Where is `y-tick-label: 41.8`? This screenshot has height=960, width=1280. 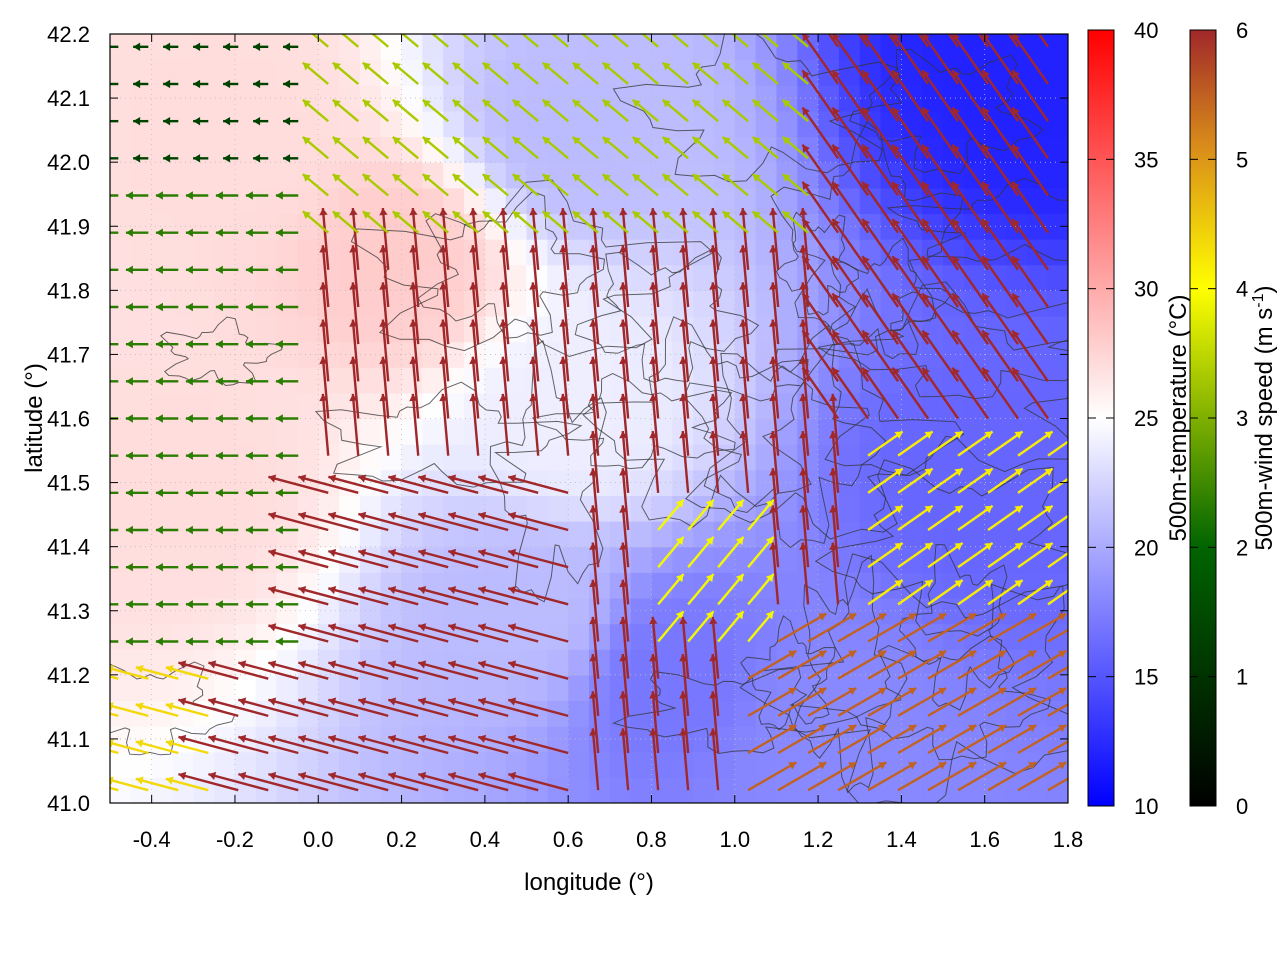
y-tick-label: 41.8 is located at coordinates (68, 290).